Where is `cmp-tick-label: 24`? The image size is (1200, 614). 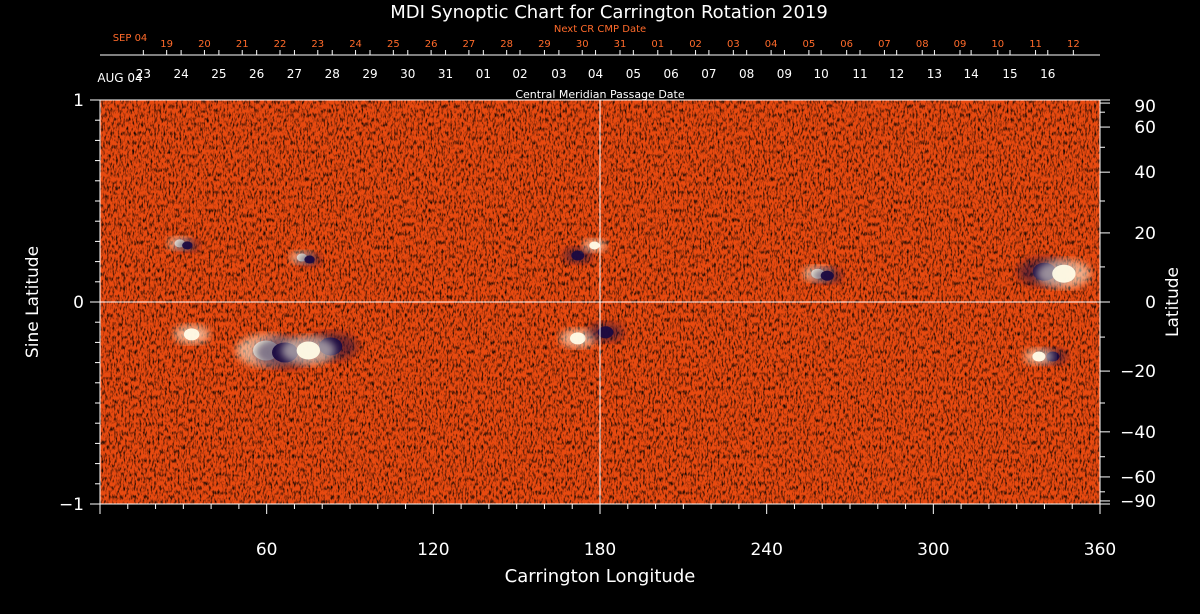 cmp-tick-label: 24 is located at coordinates (180, 74).